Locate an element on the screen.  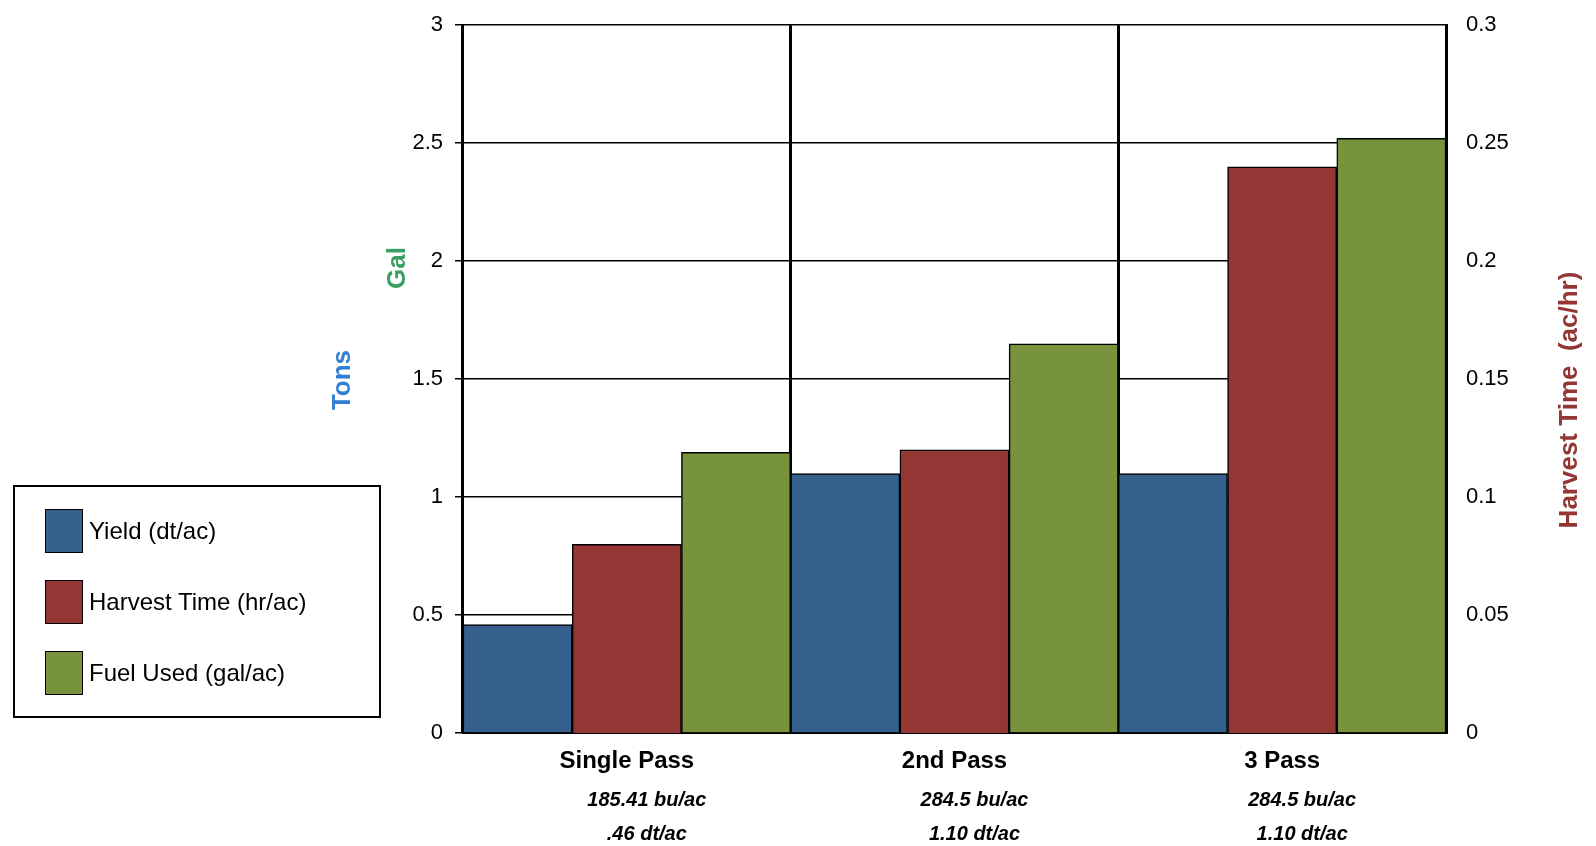
y2-tick-label: 0.1 is located at coordinates (1481, 496).